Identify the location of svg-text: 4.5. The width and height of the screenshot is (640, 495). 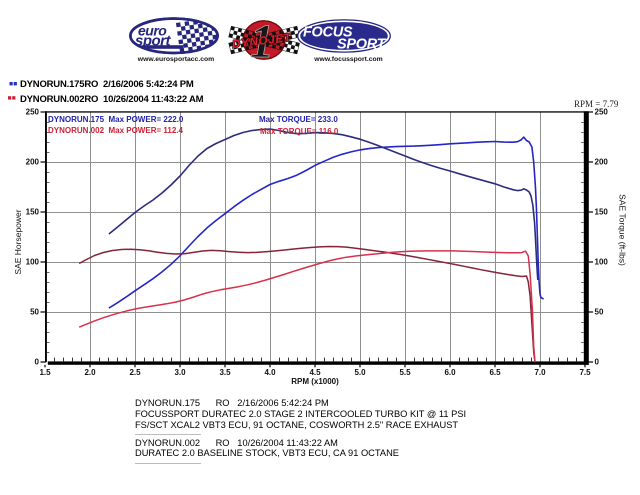
(315, 372).